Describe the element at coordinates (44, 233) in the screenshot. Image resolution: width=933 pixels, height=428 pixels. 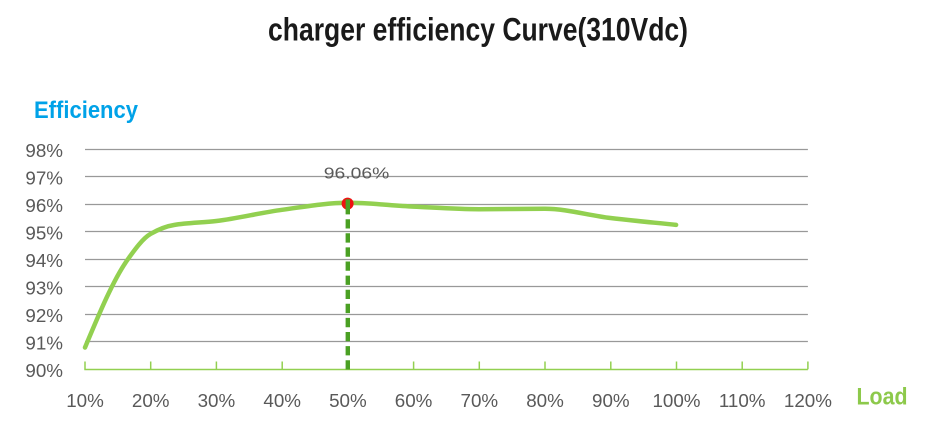
I see `svg-text: 95%` at that location.